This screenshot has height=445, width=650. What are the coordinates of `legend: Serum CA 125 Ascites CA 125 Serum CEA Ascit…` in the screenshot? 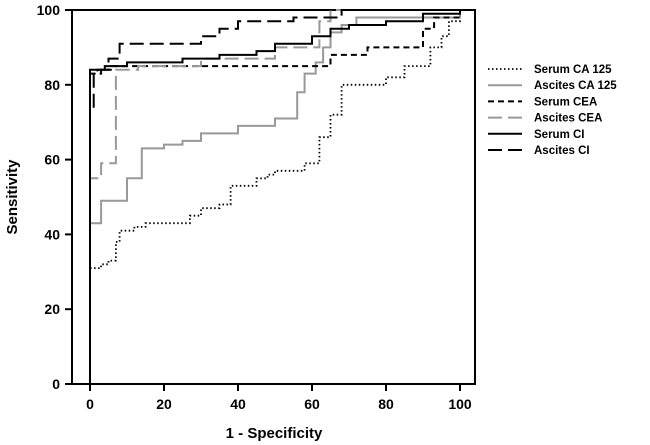 It's located at (552, 110).